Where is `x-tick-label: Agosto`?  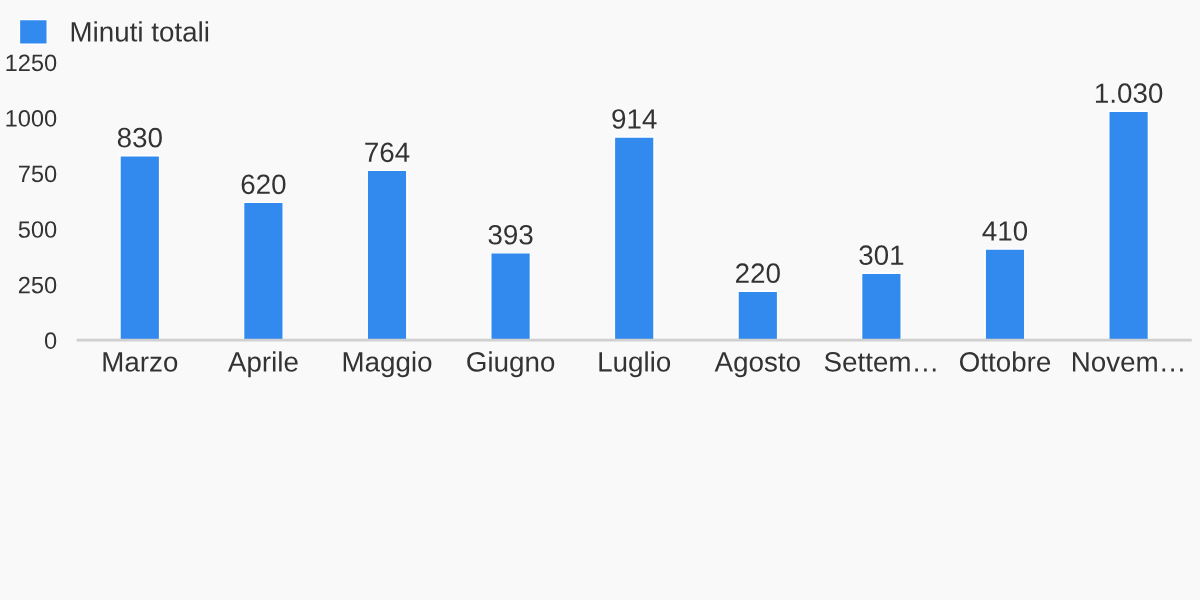
x-tick-label: Agosto is located at coordinates (757, 365).